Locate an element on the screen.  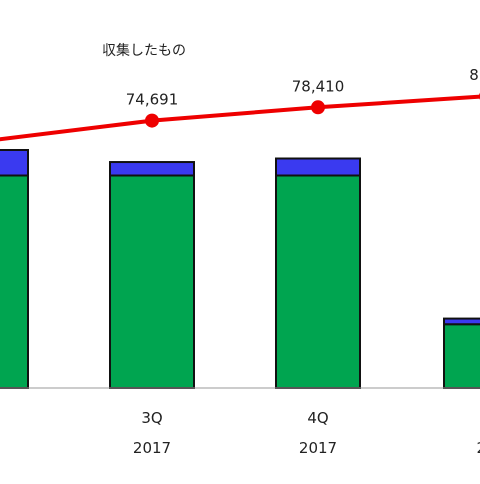
x-tick-year-2: 2017 is located at coordinates (152, 448).